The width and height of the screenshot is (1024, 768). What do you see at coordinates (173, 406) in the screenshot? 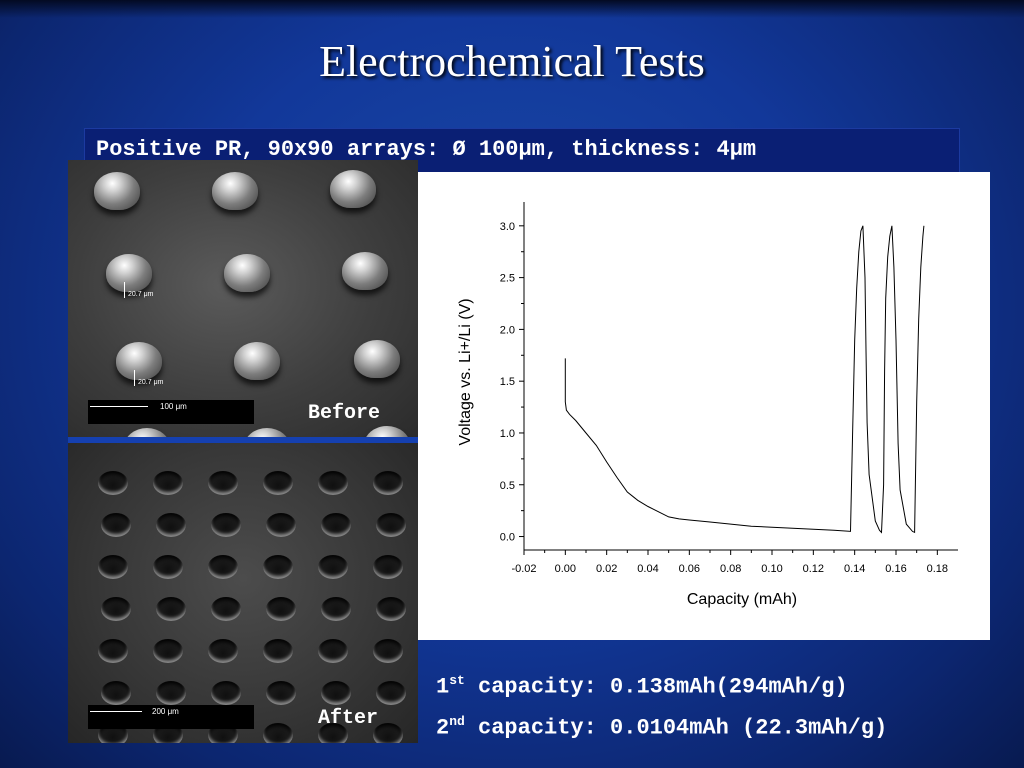
I see `scale-bar-text: 100 μm` at bounding box center [173, 406].